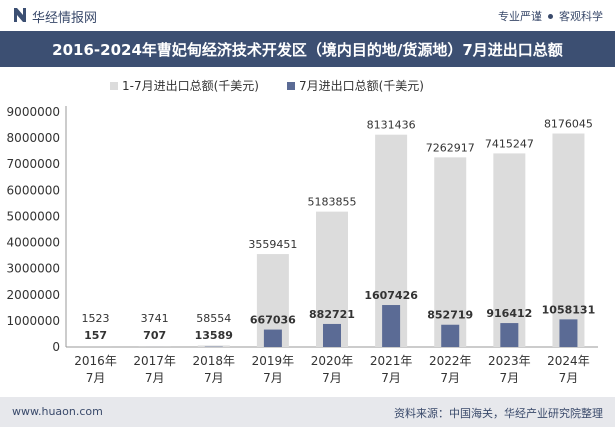  Describe the element at coordinates (33, 164) in the screenshot. I see `y-tick-label: 7000000` at that location.